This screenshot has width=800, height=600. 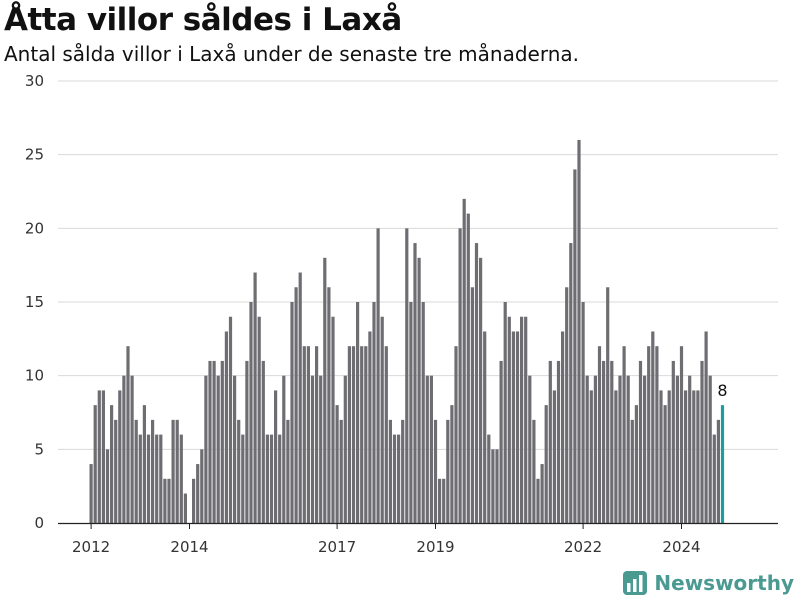 I want to click on y-tick-label: 10, so click(x=34, y=376).